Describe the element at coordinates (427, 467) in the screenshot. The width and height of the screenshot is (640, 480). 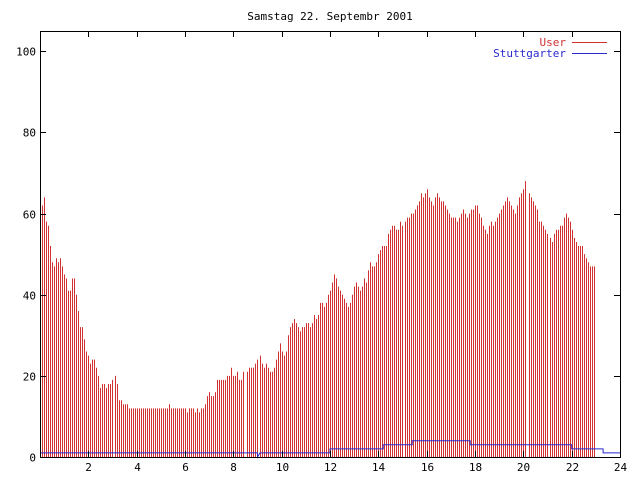
I see `x-tick-label: 16` at that location.